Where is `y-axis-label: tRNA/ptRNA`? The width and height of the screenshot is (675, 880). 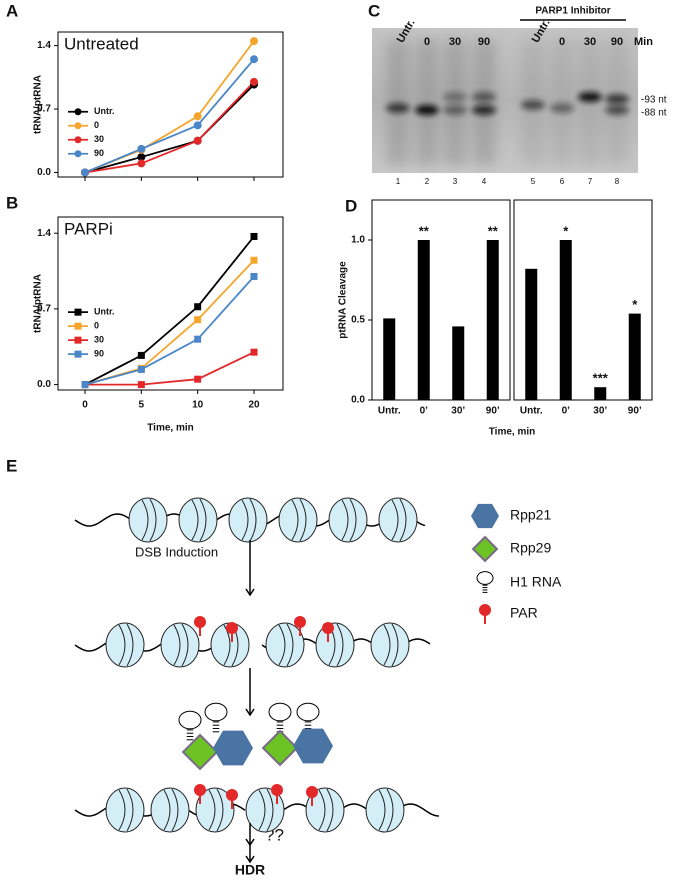 y-axis-label: tRNA/ptRNA is located at coordinates (38, 104).